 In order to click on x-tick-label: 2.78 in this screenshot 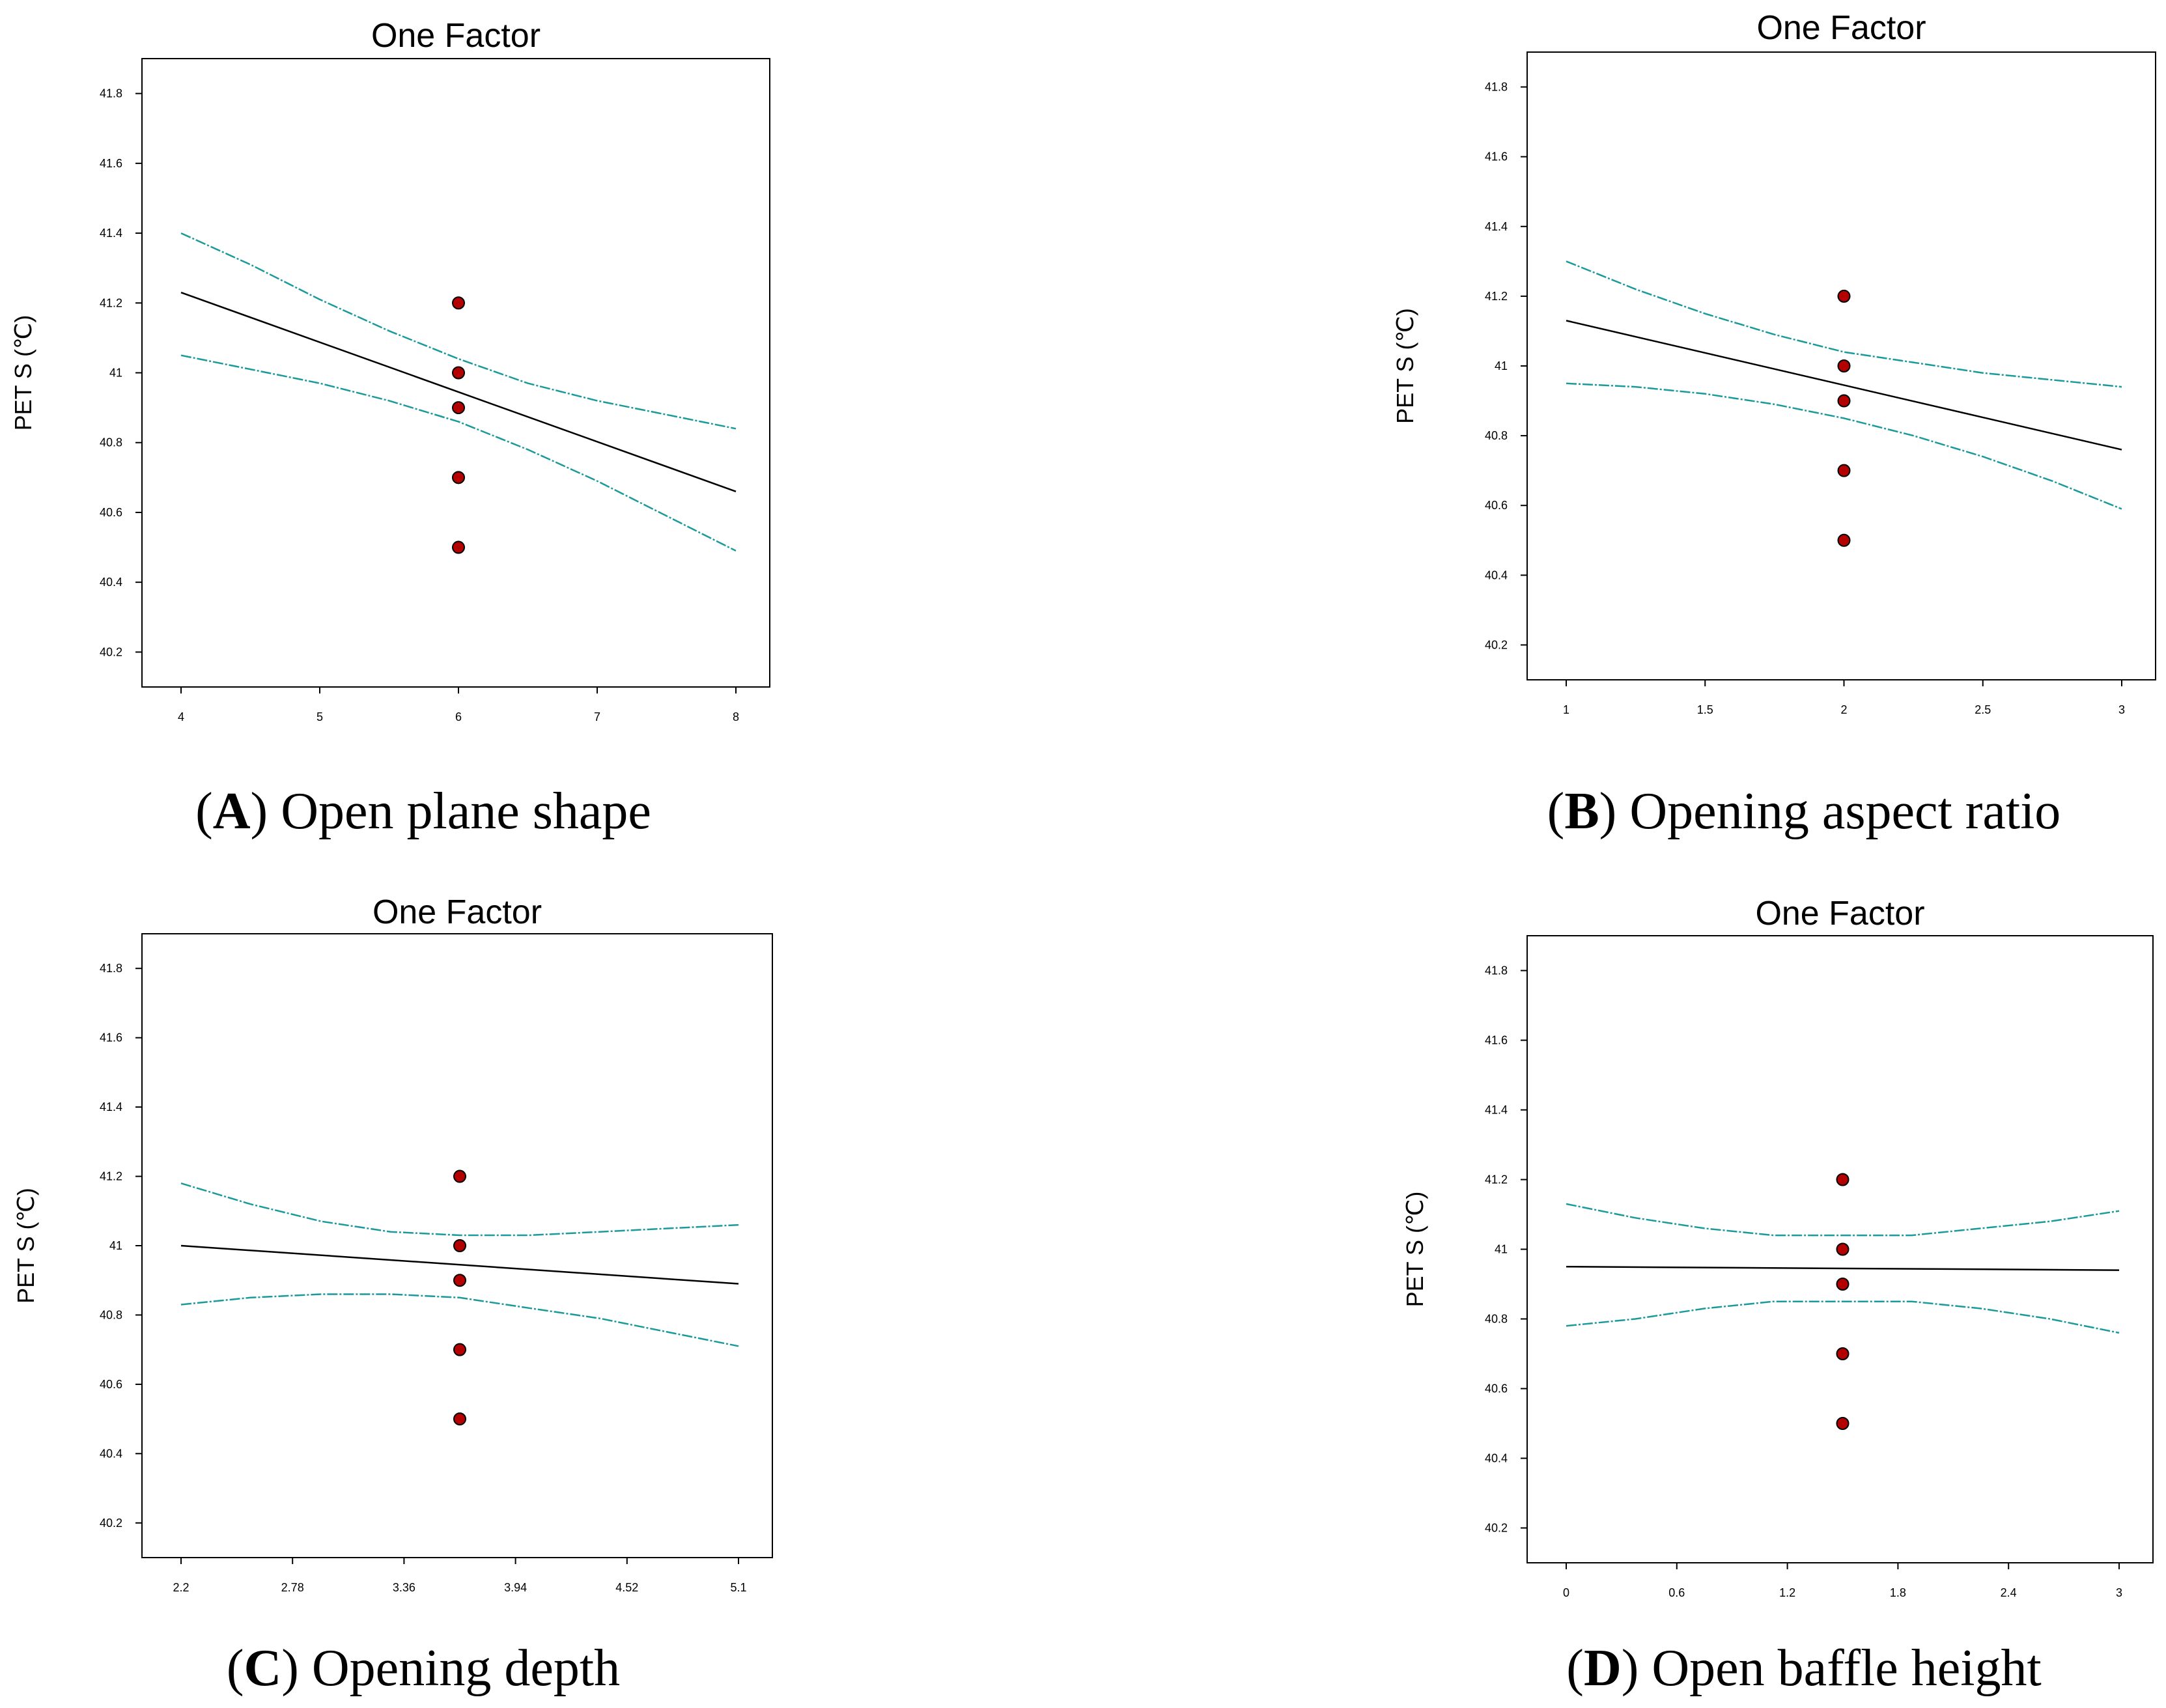, I will do `click(292, 1588)`.